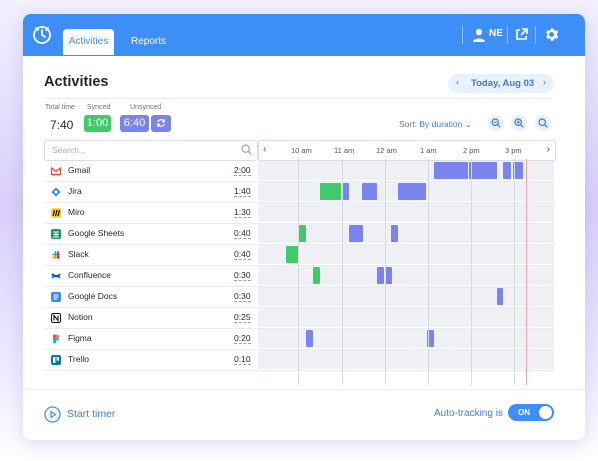 This screenshot has width=598, height=461. What do you see at coordinates (88, 42) in the screenshot?
I see `tab-activities: Activities` at bounding box center [88, 42].